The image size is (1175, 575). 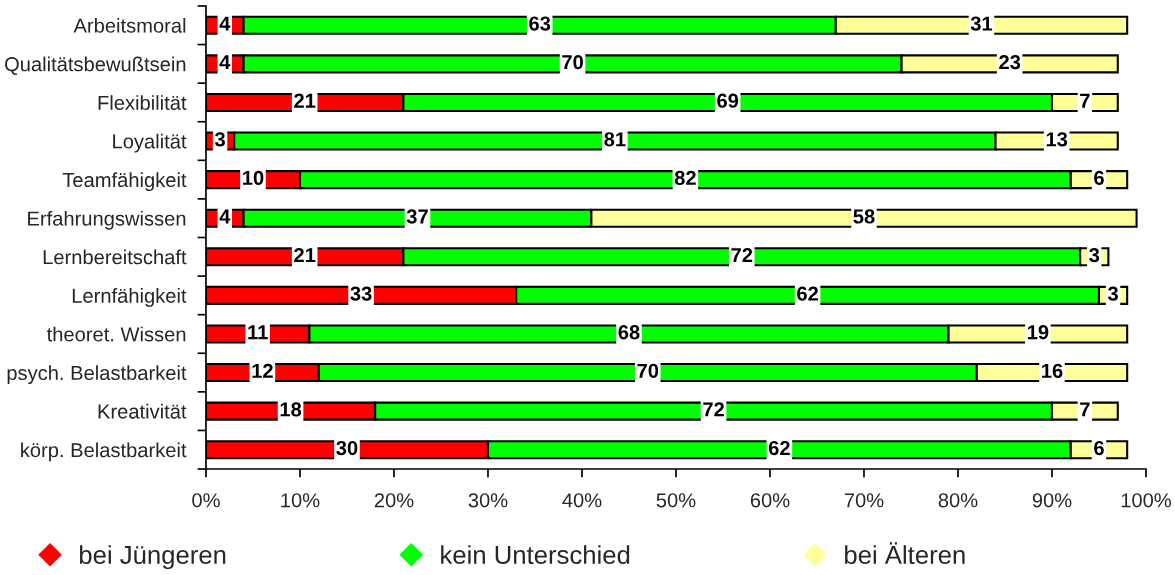 I want to click on x-tick-label: 30%, so click(x=488, y=500).